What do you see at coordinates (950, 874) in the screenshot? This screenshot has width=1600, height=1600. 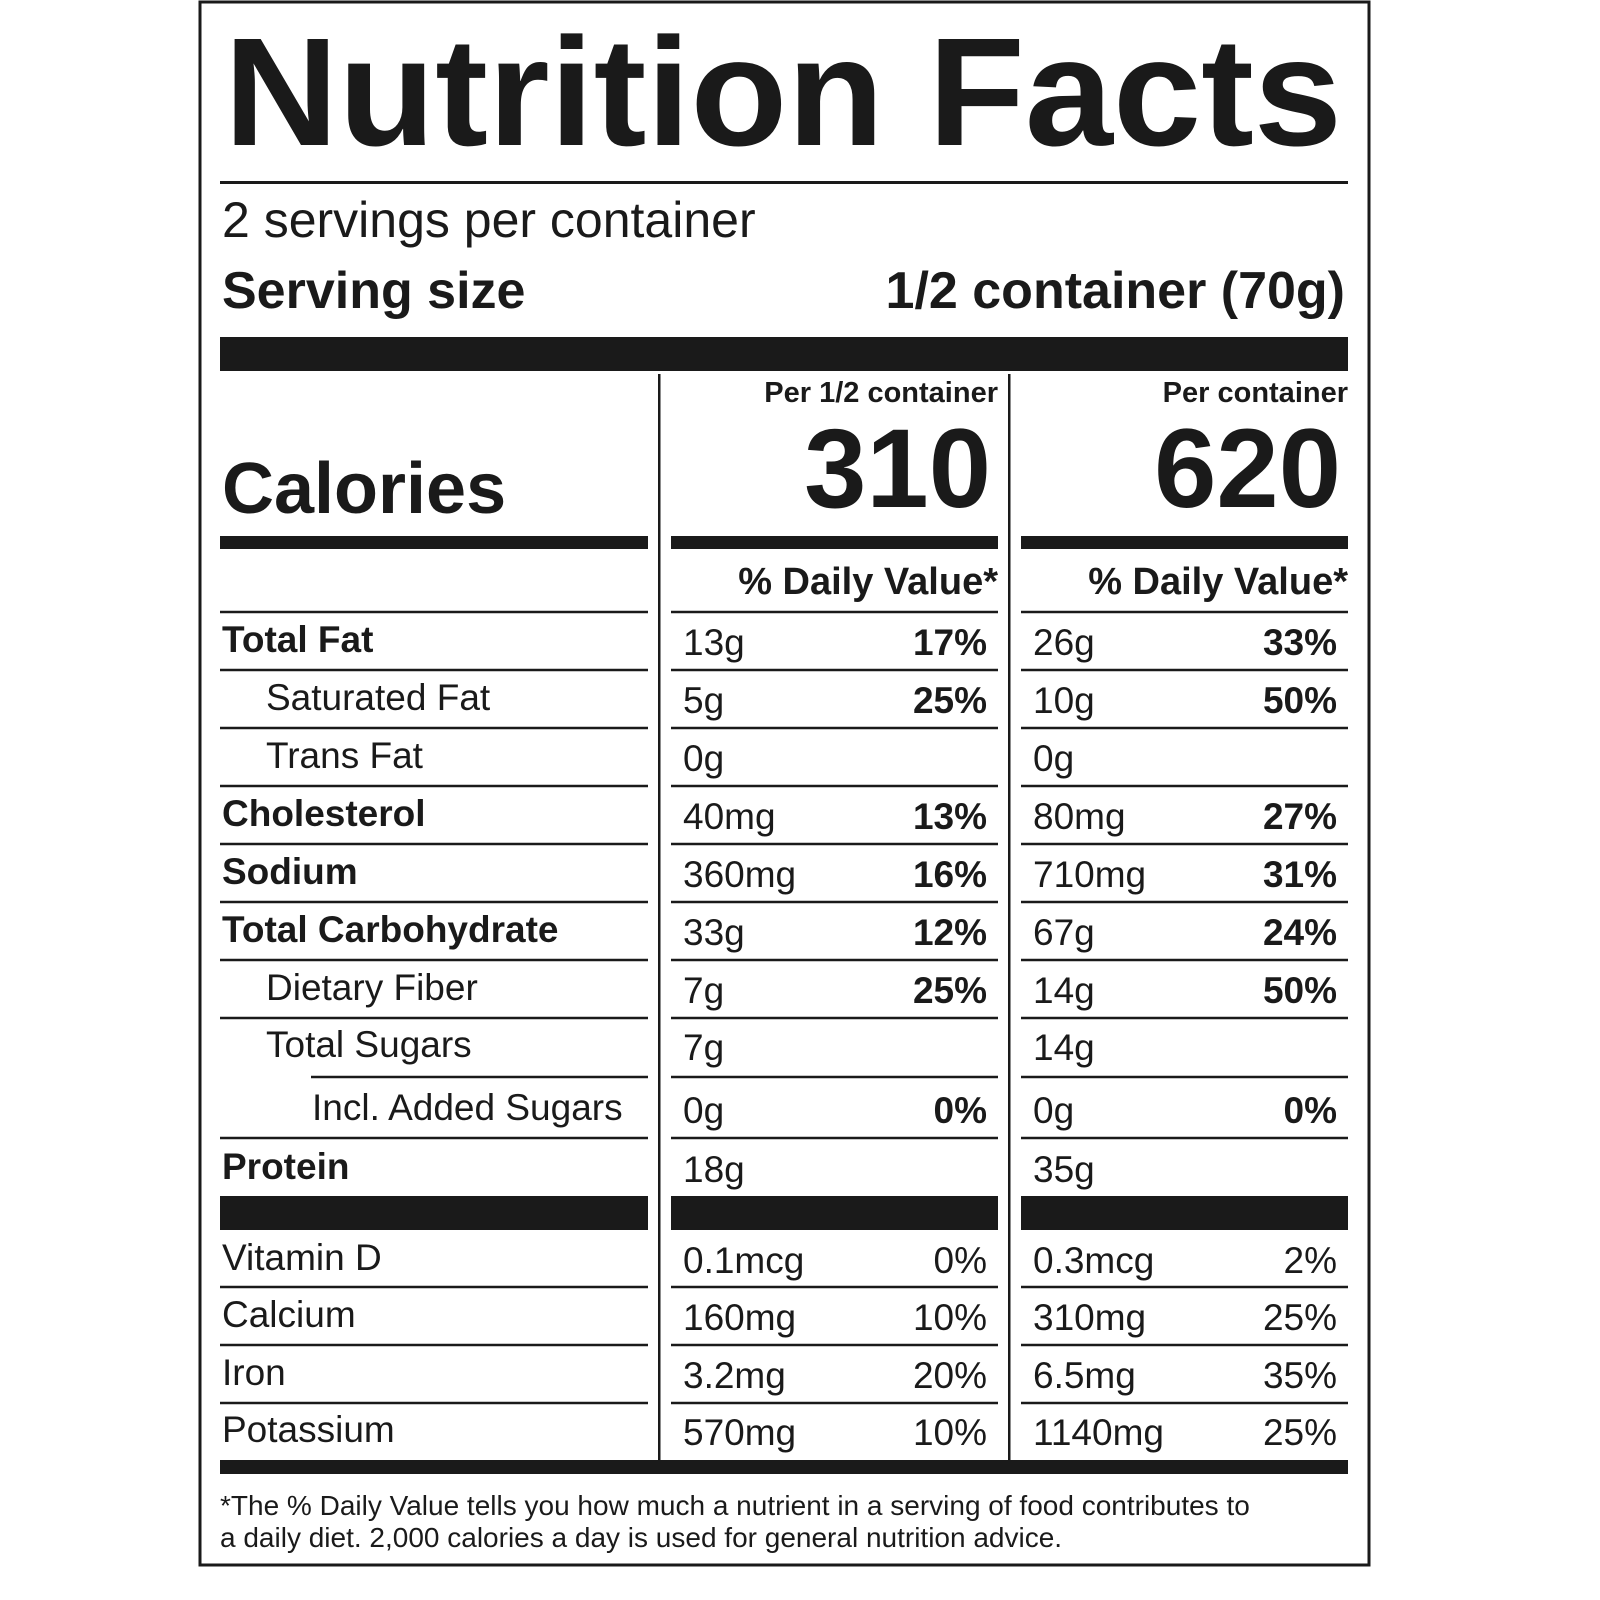 I see `daily-value: 16%` at bounding box center [950, 874].